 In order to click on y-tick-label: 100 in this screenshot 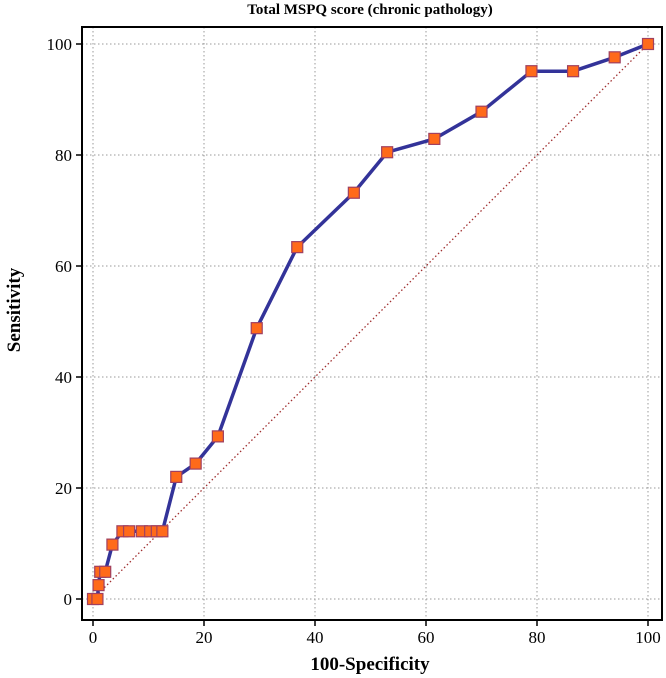, I will do `click(60, 44)`.